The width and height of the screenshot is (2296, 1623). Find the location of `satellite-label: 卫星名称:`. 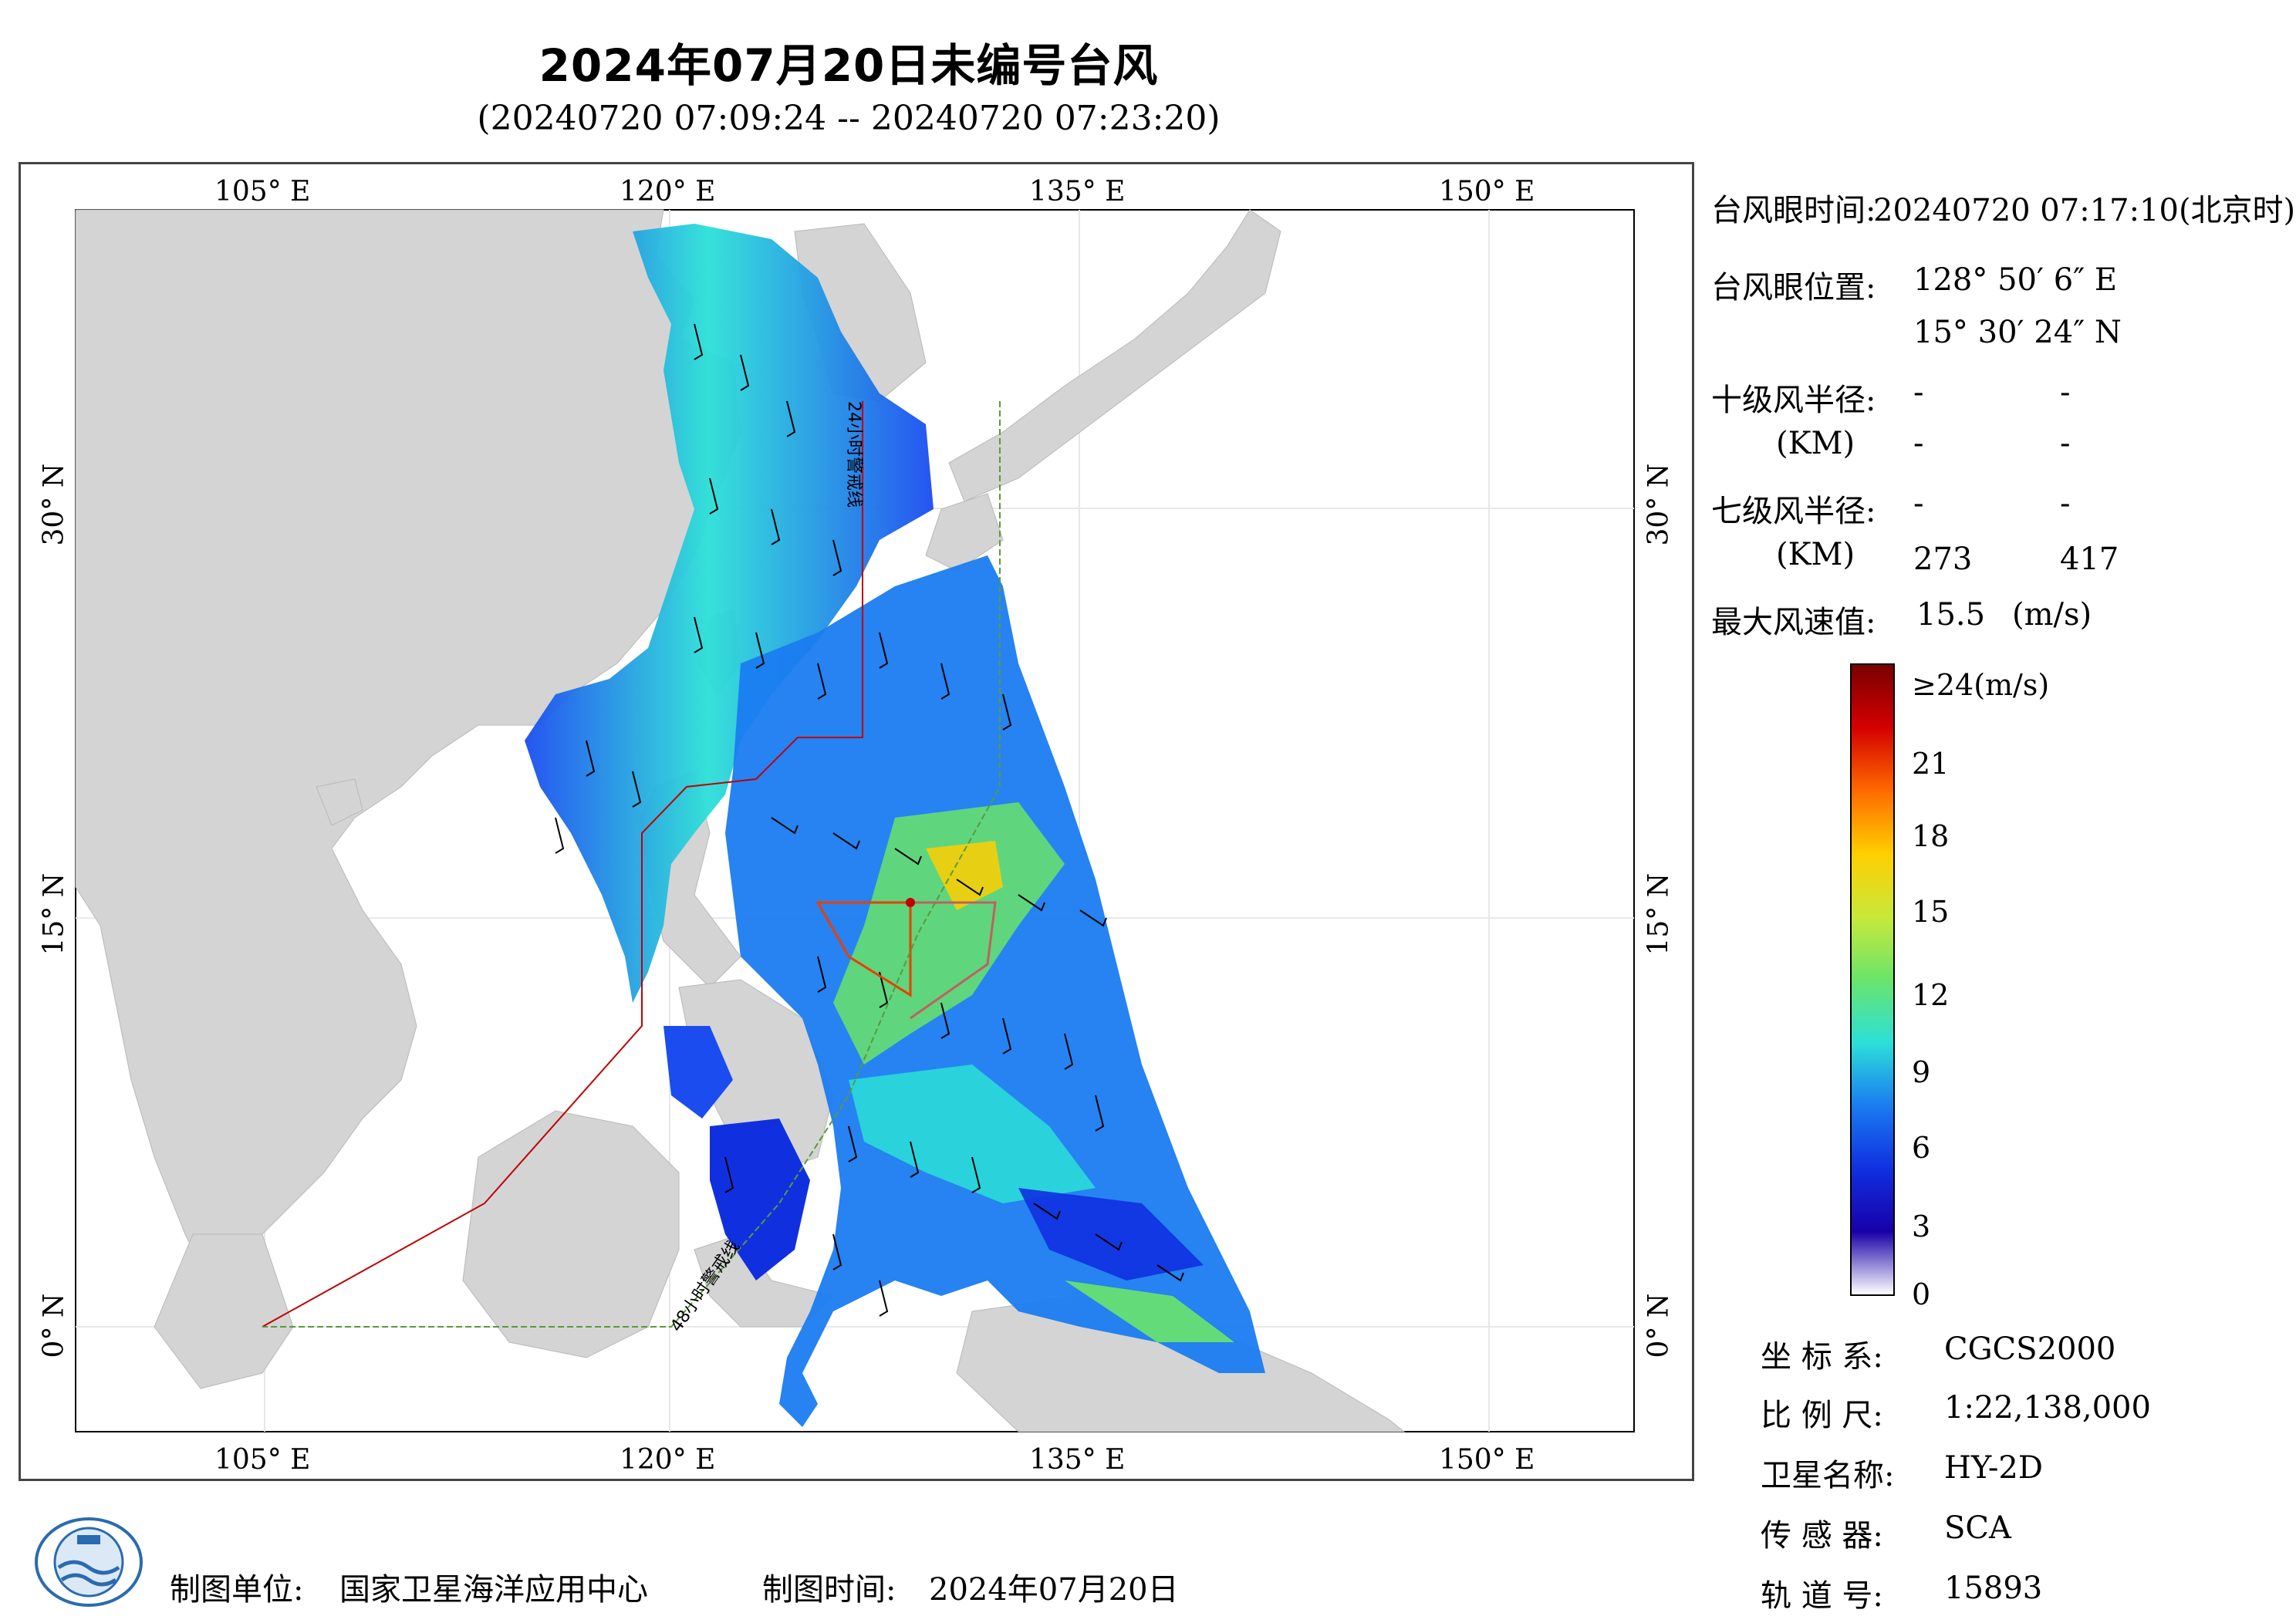

satellite-label: 卫星名称: is located at coordinates (1828, 1475).